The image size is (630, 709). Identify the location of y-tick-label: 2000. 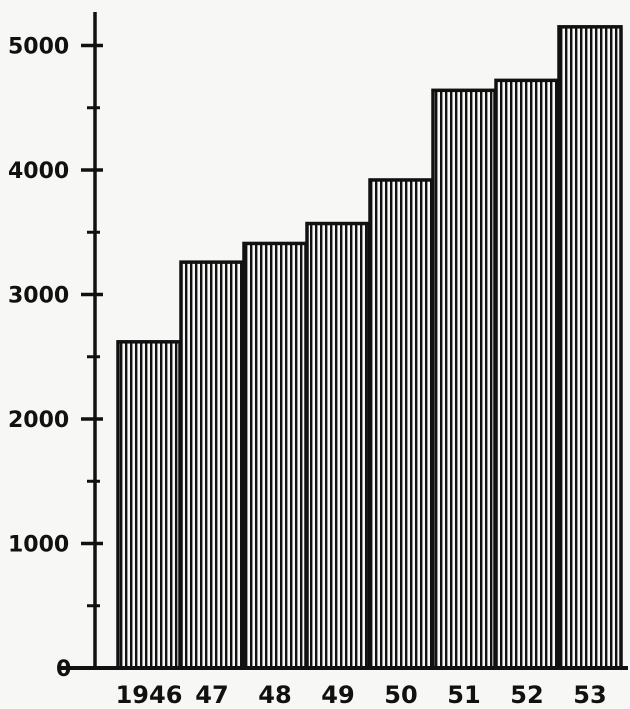
(38, 420).